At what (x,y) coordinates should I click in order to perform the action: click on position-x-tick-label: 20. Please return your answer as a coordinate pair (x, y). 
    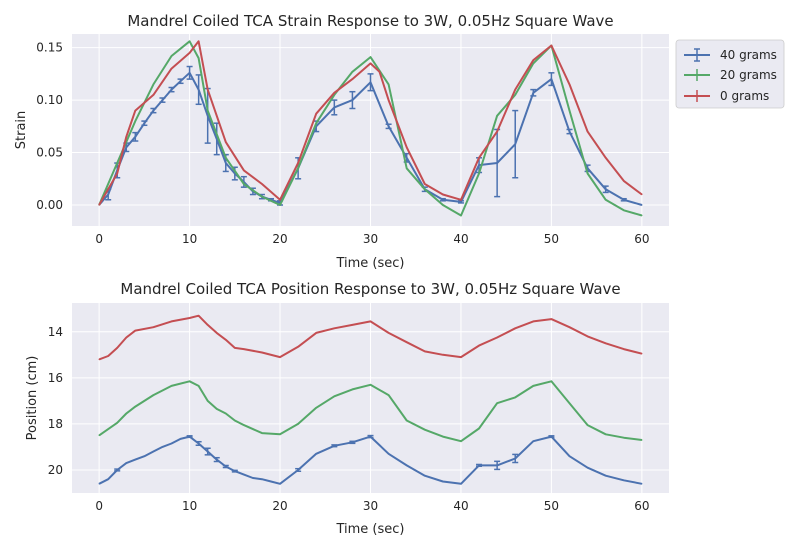
    Looking at the image, I should click on (279, 506).